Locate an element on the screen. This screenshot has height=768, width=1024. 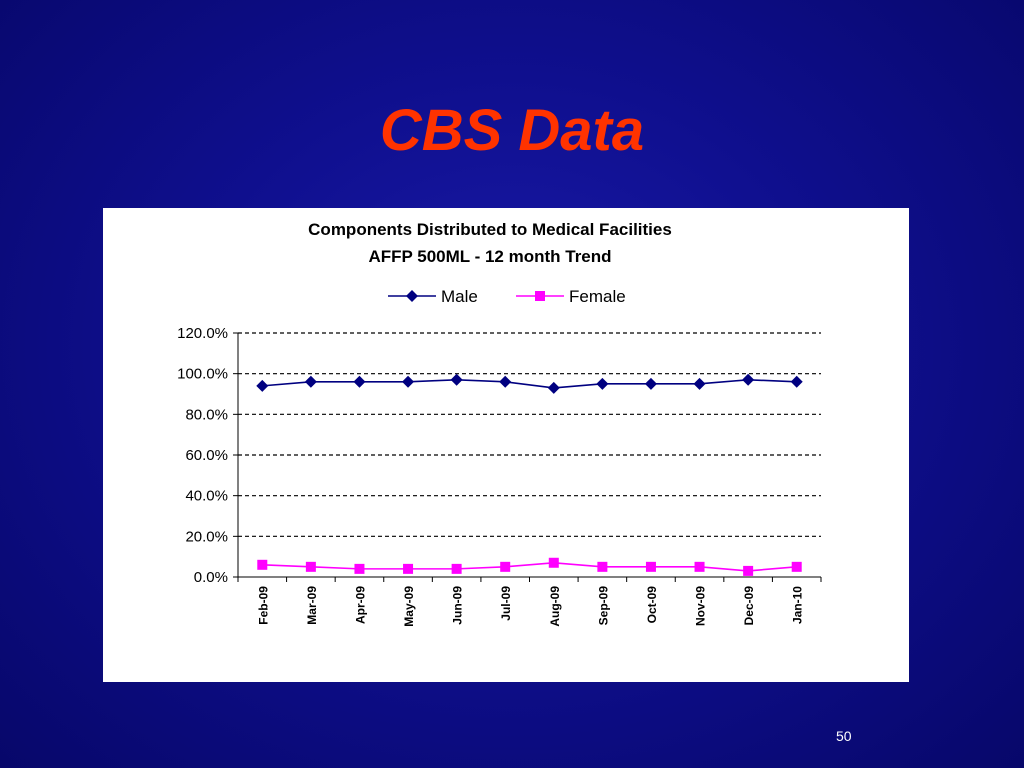
y-tick-label: 60.0% is located at coordinates (206, 455).